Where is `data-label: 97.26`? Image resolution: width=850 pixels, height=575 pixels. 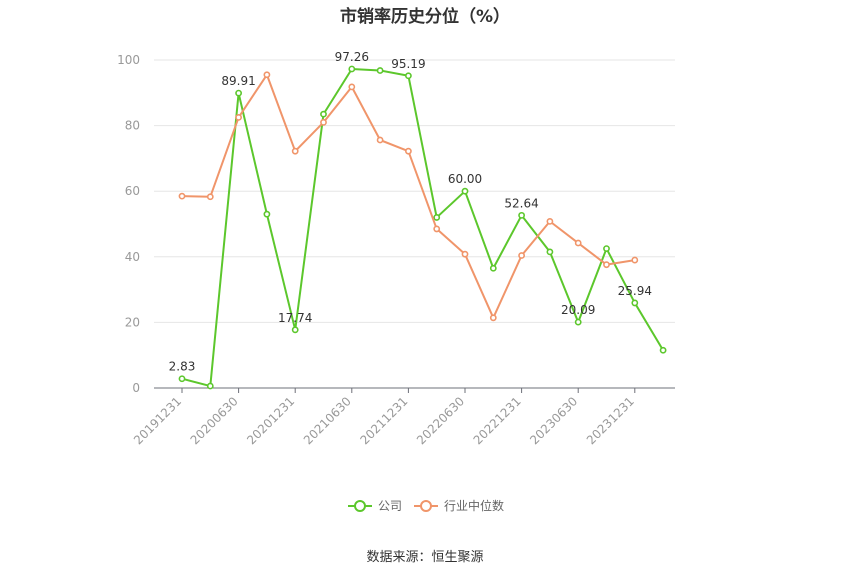 data-label: 97.26 is located at coordinates (352, 57).